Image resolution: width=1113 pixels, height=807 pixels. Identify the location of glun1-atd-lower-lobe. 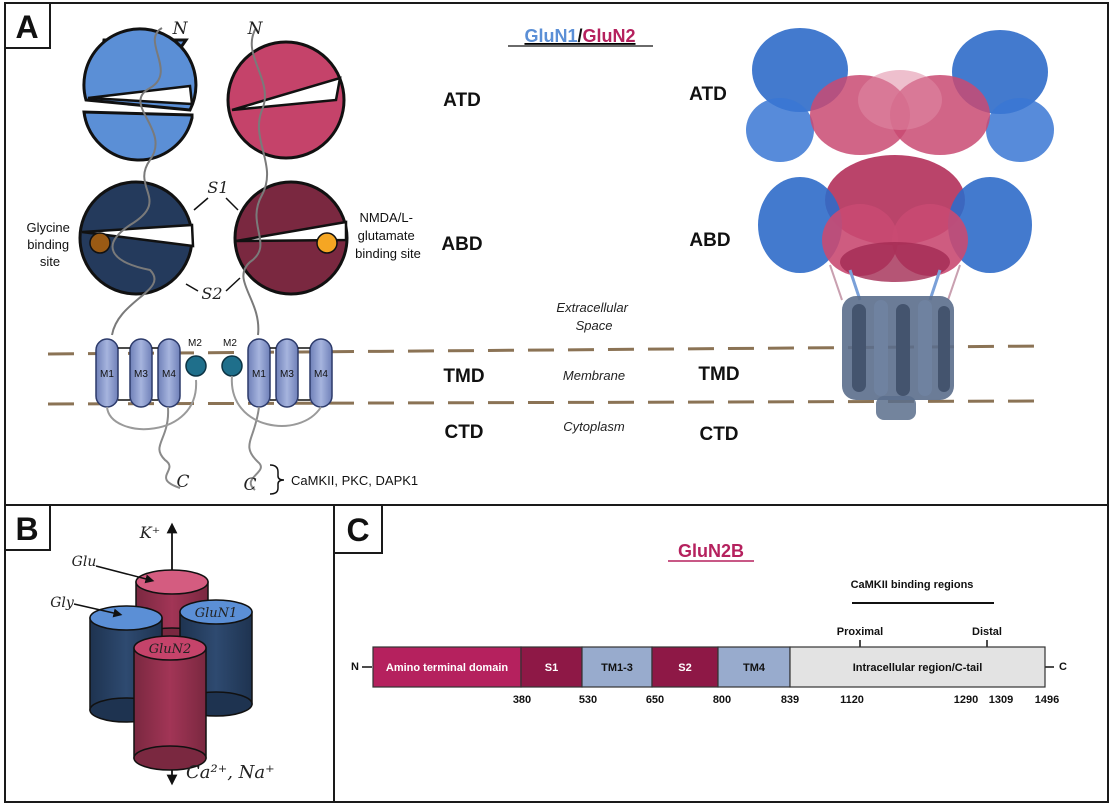
(138, 136).